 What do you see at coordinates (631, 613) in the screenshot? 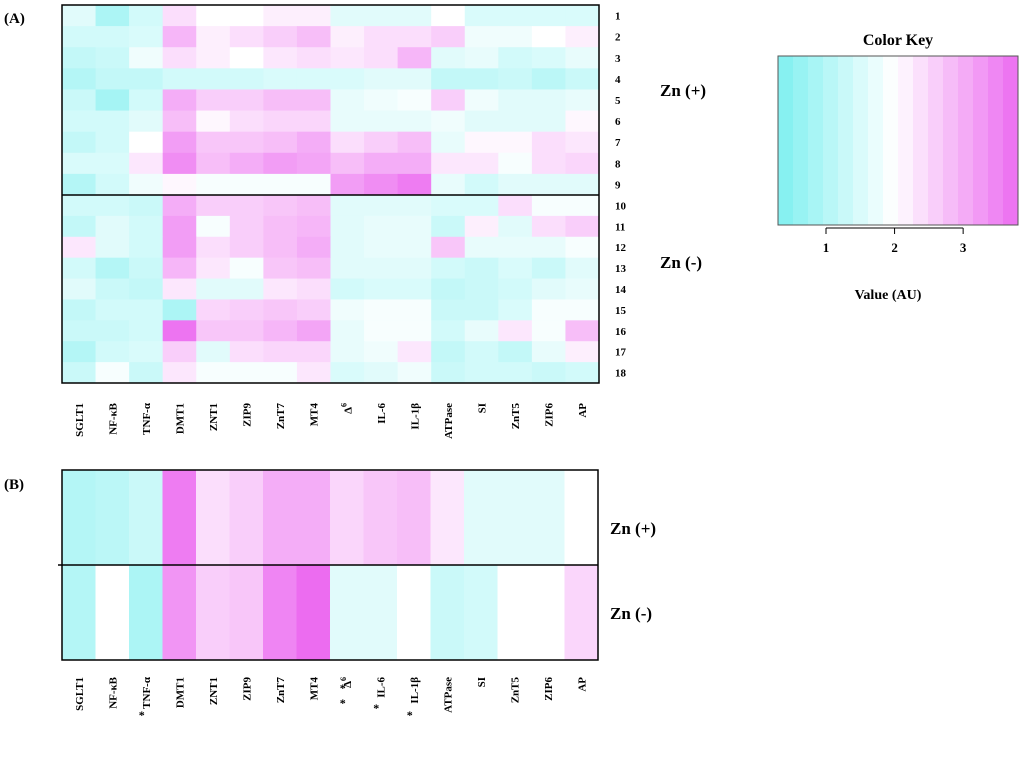
I see `row-label-b-zn-minus: Zn (-)` at bounding box center [631, 613].